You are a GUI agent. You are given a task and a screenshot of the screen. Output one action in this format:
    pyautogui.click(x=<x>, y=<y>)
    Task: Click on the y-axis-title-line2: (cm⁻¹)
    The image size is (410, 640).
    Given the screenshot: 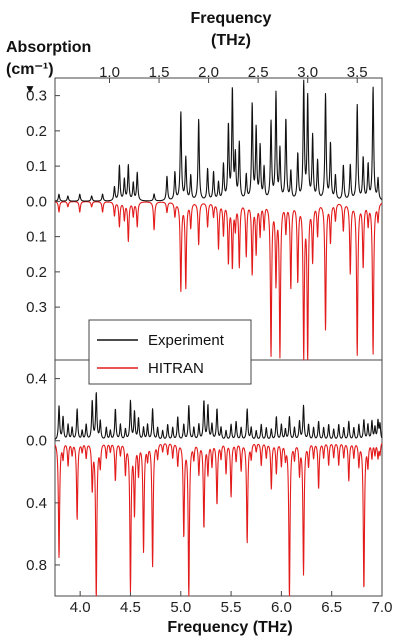 What is the action you would take?
    pyautogui.click(x=30, y=69)
    